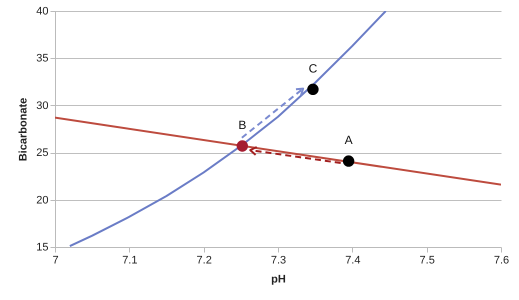 The width and height of the screenshot is (519, 300). What do you see at coordinates (42, 153) in the screenshot?
I see `y-tick-label: 25` at bounding box center [42, 153].